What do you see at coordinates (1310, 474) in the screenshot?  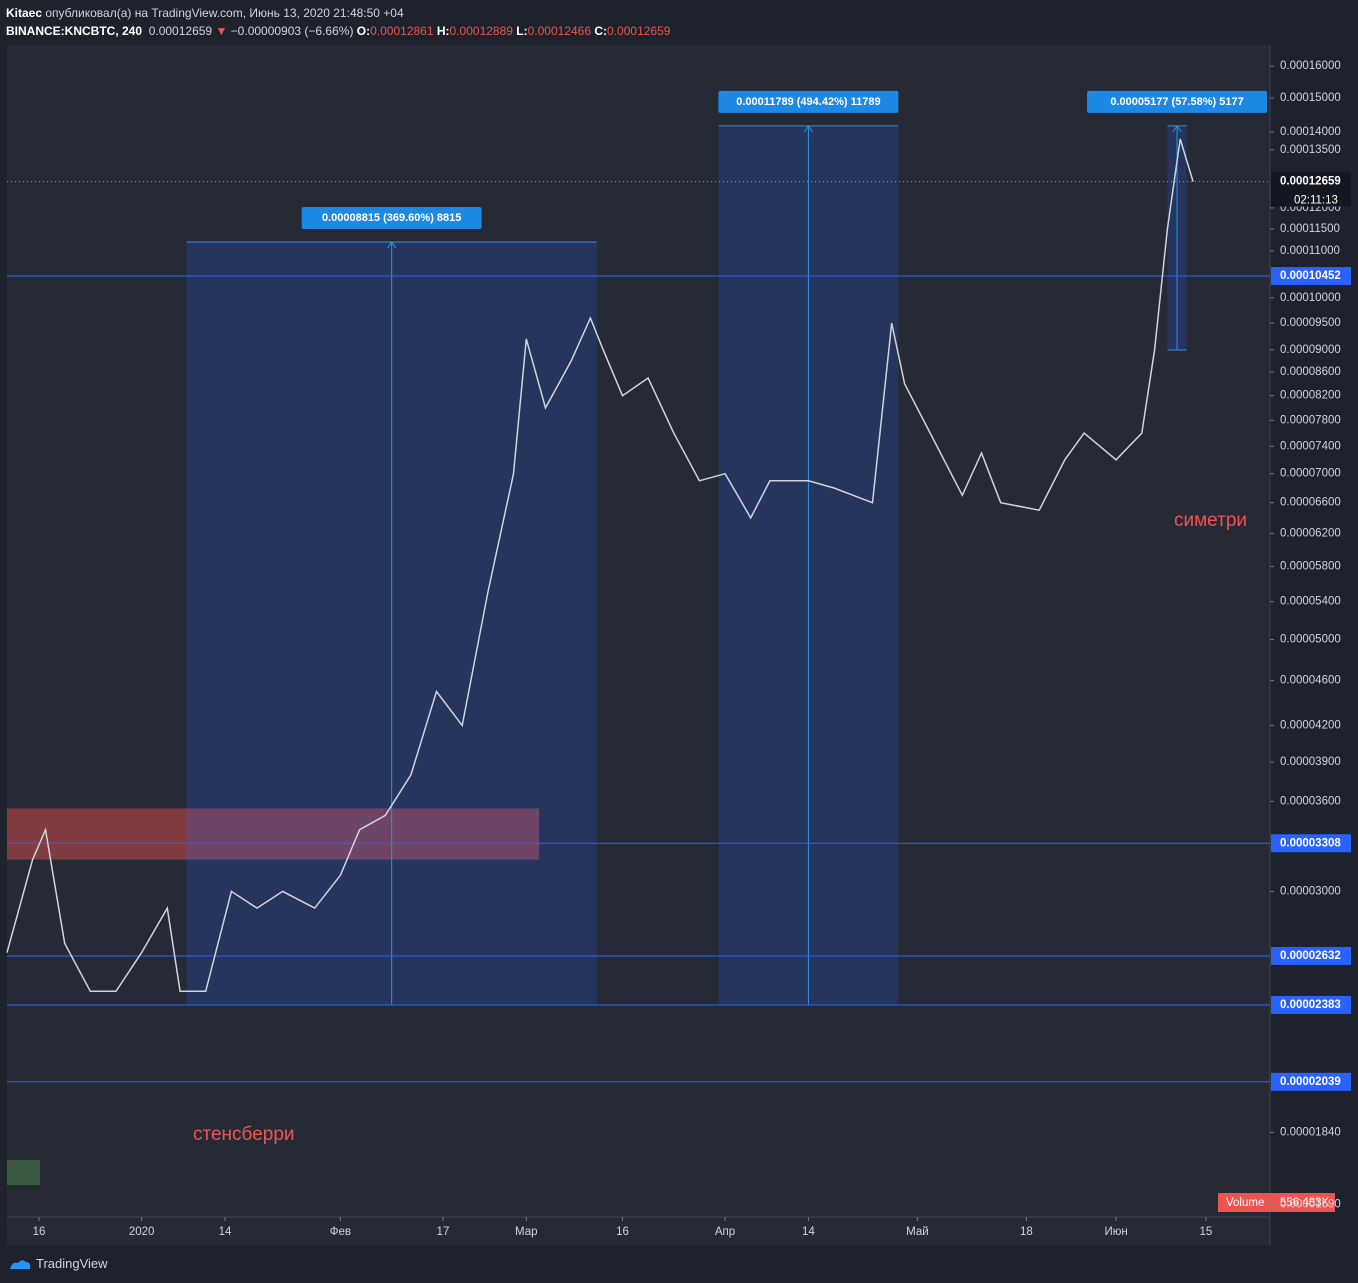 I see `y-tick-label: 0.00007000` at bounding box center [1310, 474].